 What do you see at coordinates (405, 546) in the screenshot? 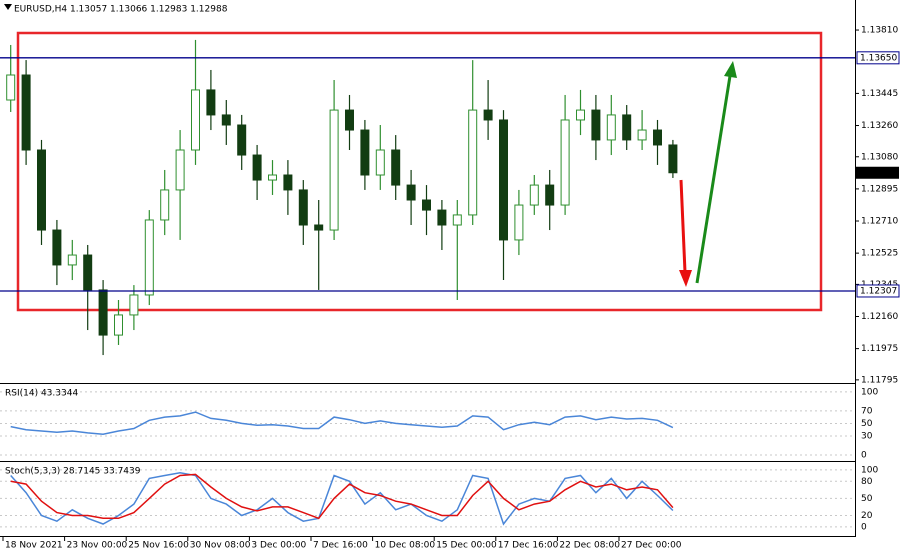
I see `x-tick-label: 10 Dec 08:00` at bounding box center [405, 546].